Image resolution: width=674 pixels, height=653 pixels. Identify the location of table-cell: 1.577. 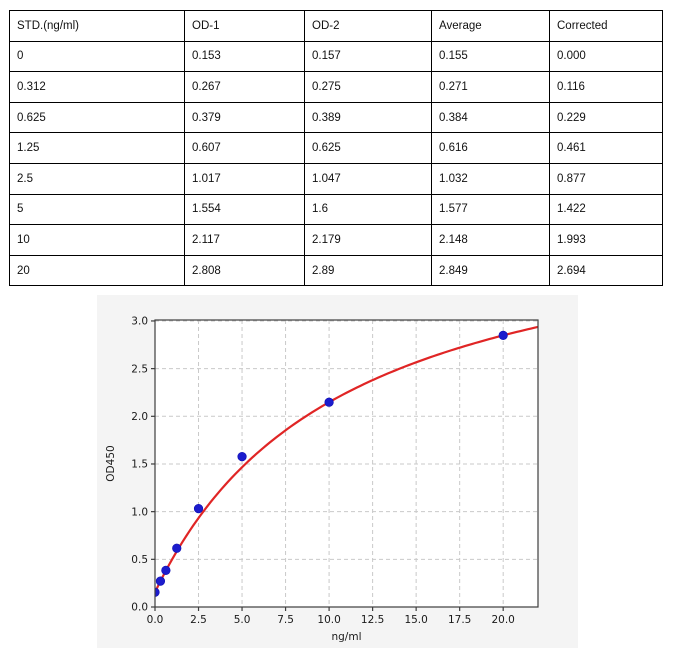
(490, 209).